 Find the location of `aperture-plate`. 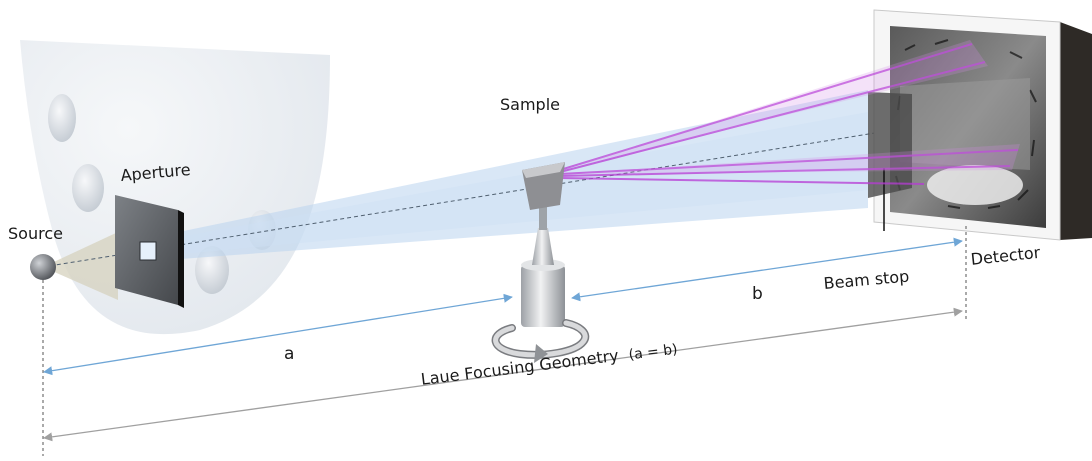

aperture-plate is located at coordinates (149, 251).